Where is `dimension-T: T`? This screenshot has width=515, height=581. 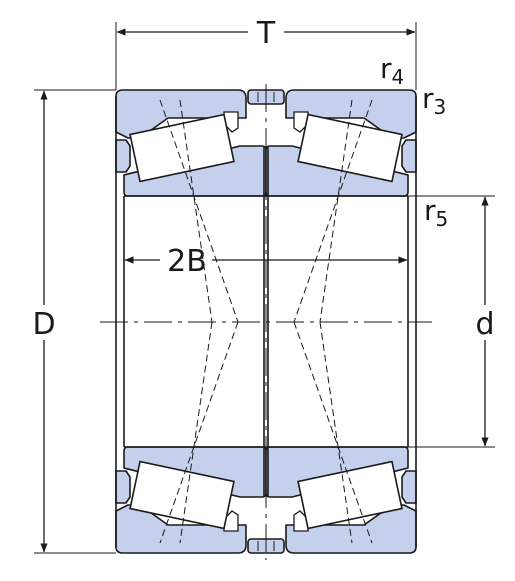 dimension-T: T is located at coordinates (266, 53).